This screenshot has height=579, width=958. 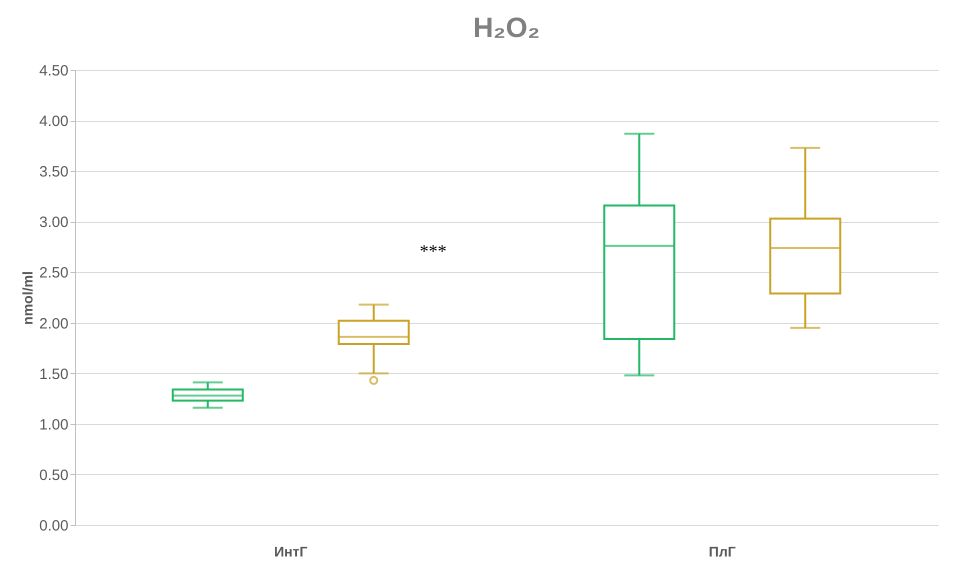 I want to click on y-tick-label: 3.00, so click(x=53, y=223).